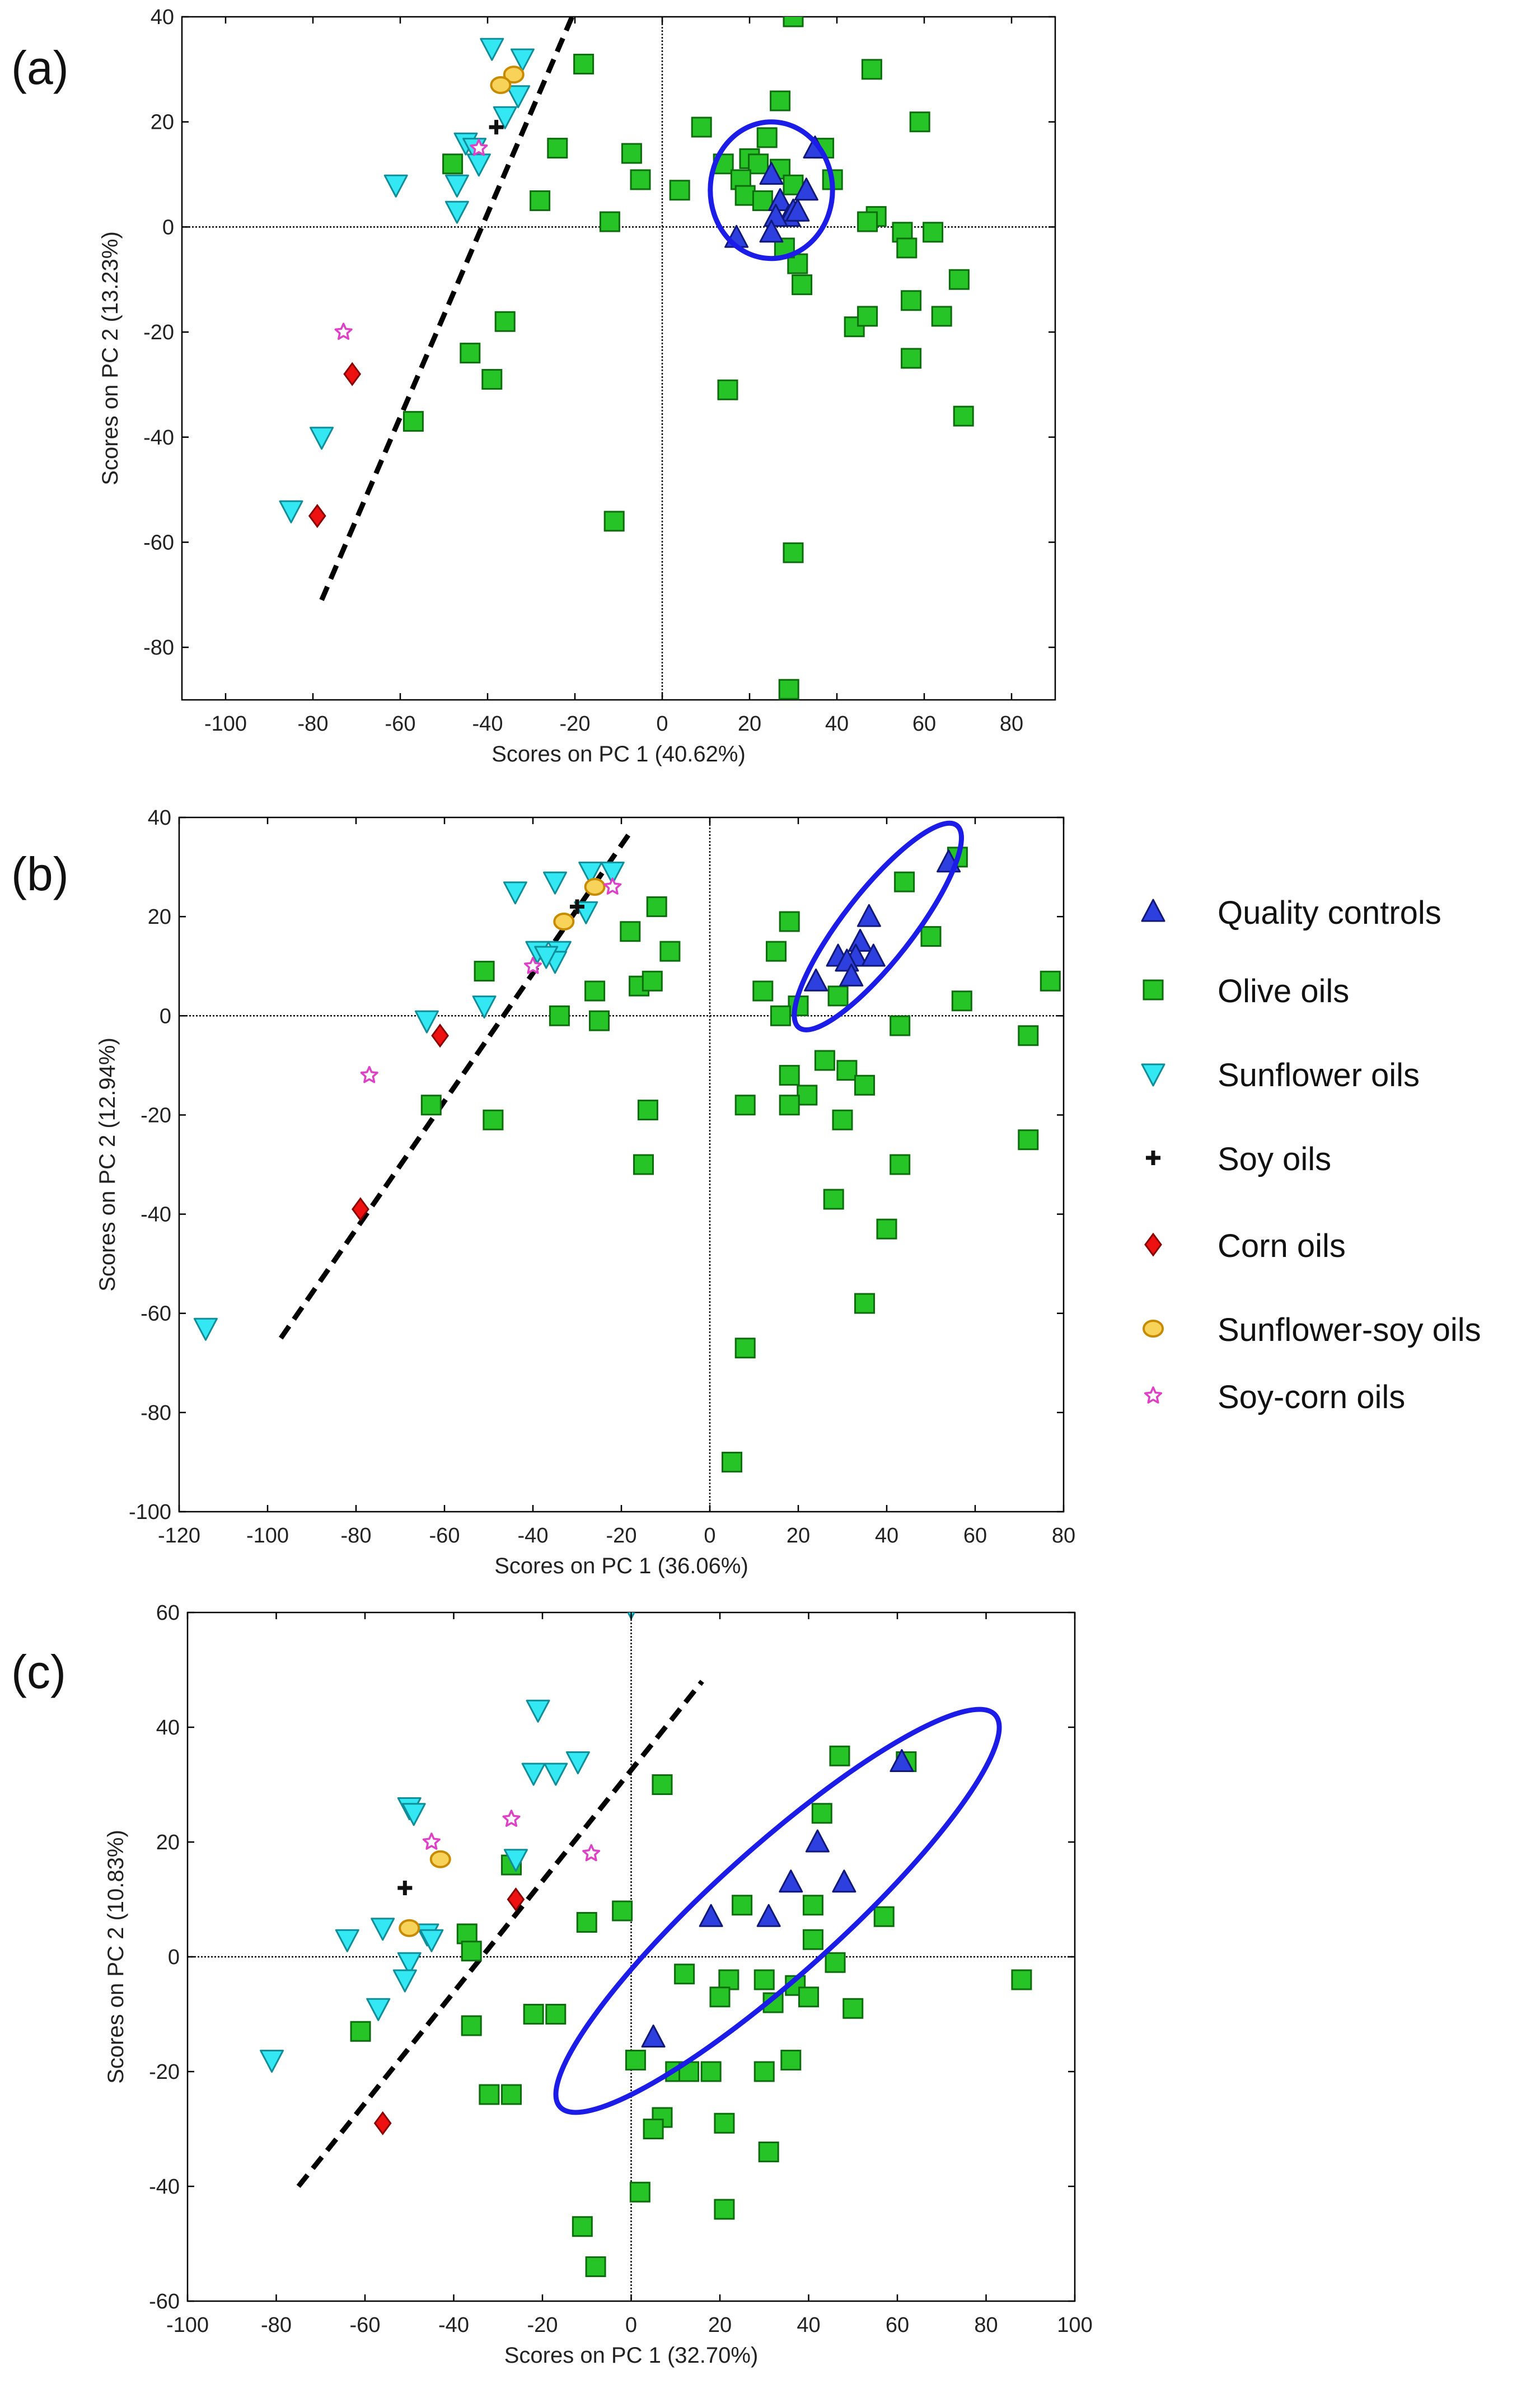  I want to click on legend-label-soy-corn-oils: Soy-corn oils, so click(1311, 1397).